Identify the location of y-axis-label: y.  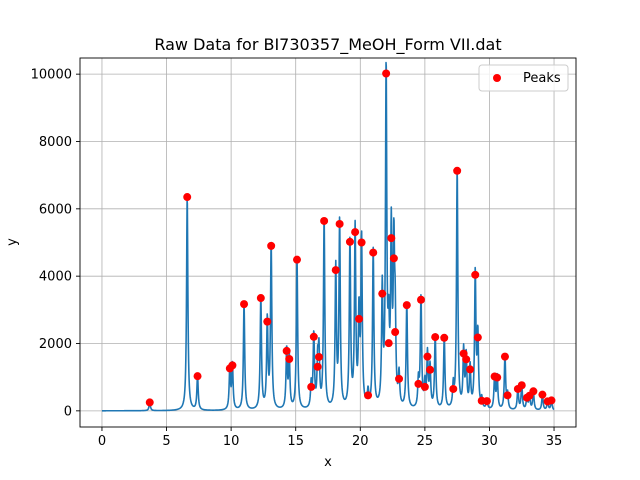
(12, 242).